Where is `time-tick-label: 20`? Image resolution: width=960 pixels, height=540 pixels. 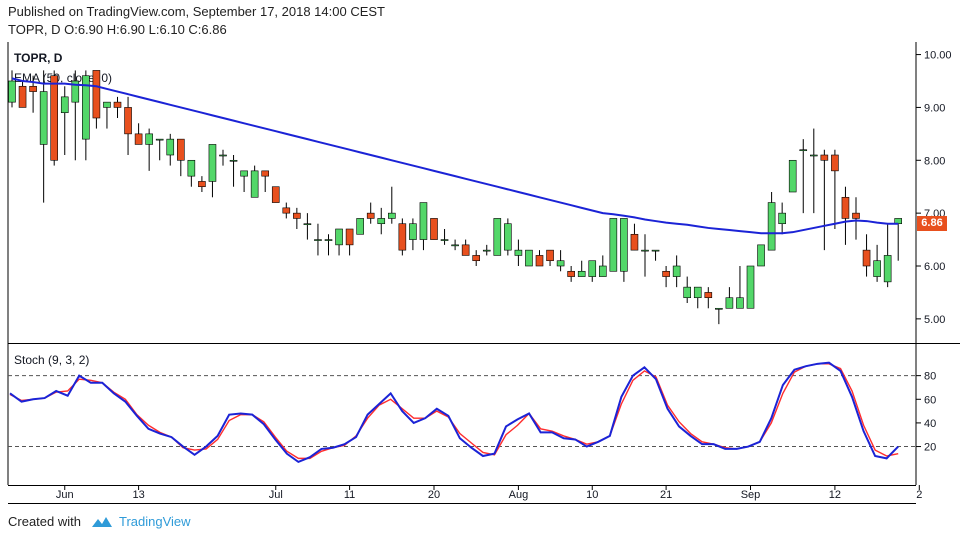
time-tick-label: 20 is located at coordinates (434, 495).